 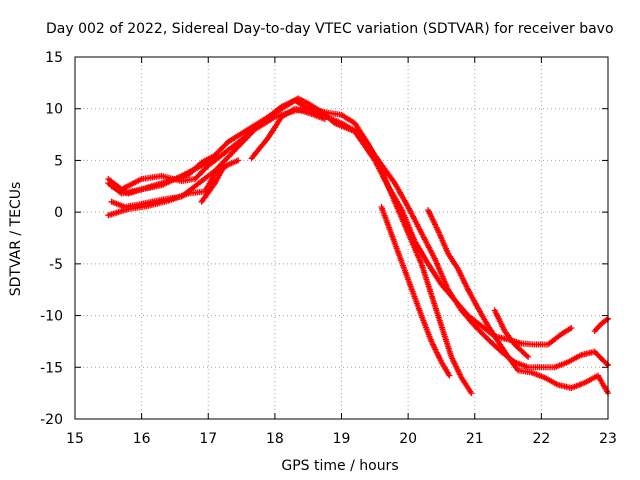 I want to click on x-tick-label: 16, so click(x=142, y=439).